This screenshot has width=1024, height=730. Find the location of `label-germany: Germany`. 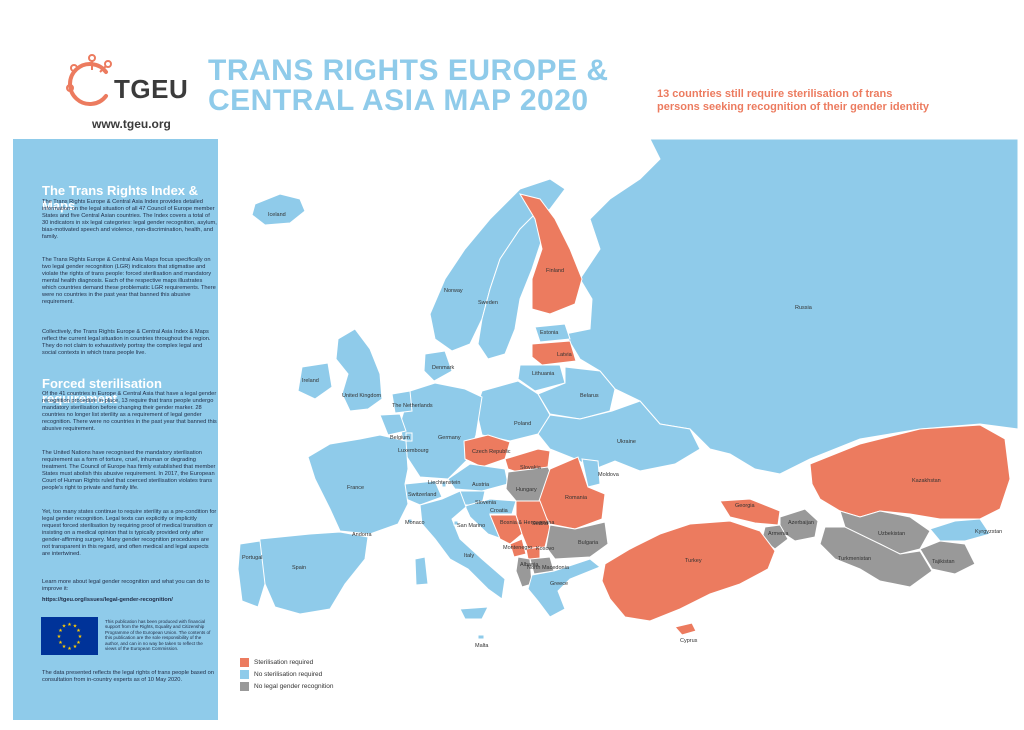

label-germany: Germany is located at coordinates (449, 438).